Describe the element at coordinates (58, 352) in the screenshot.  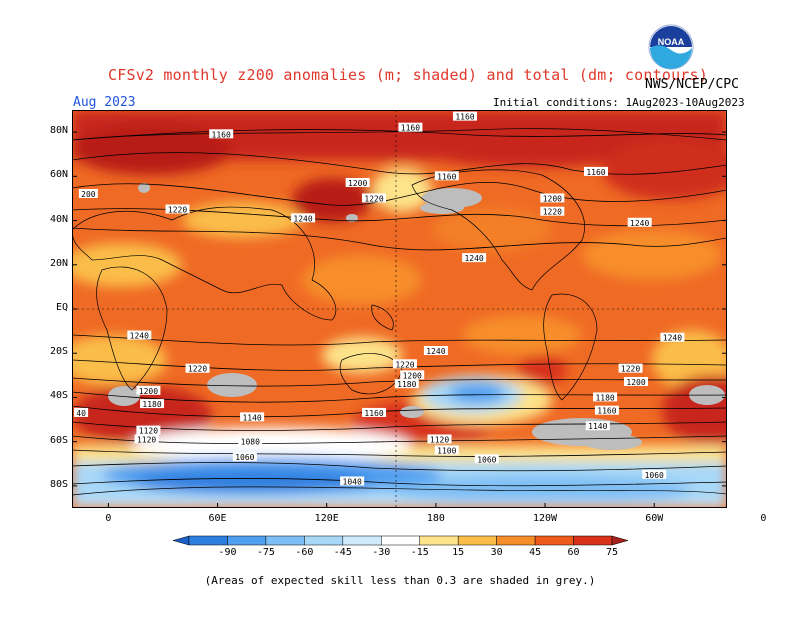
I see `lat-label: 20S` at that location.